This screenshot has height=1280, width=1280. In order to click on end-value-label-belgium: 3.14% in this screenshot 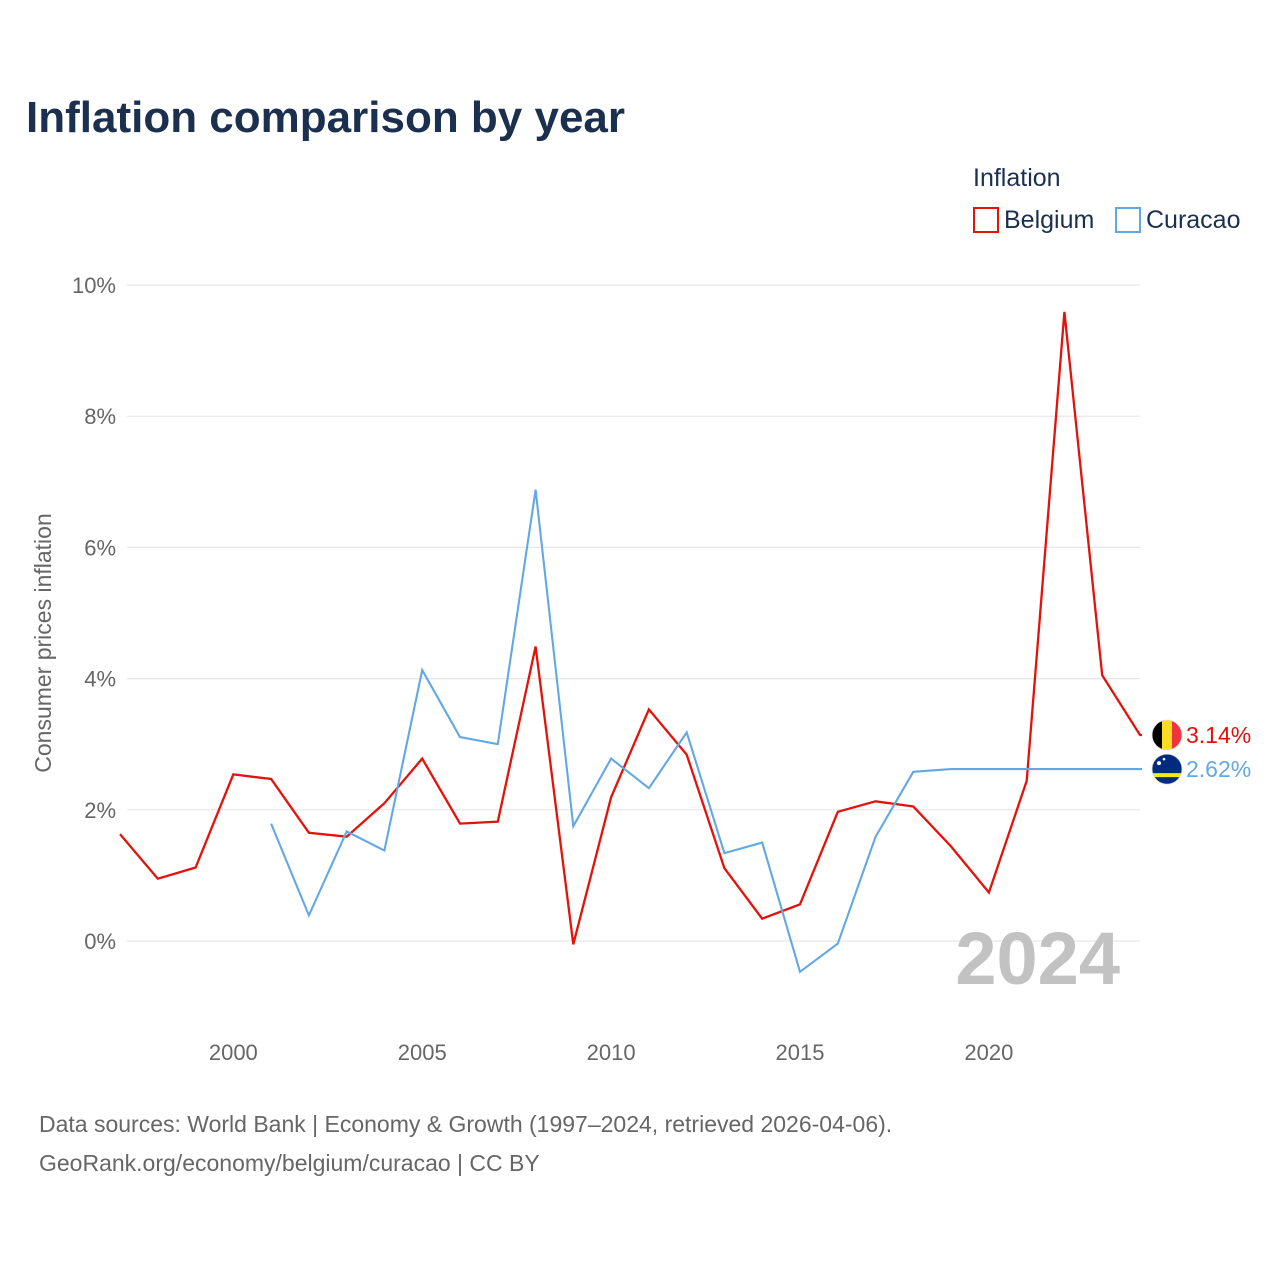, I will do `click(1218, 735)`.